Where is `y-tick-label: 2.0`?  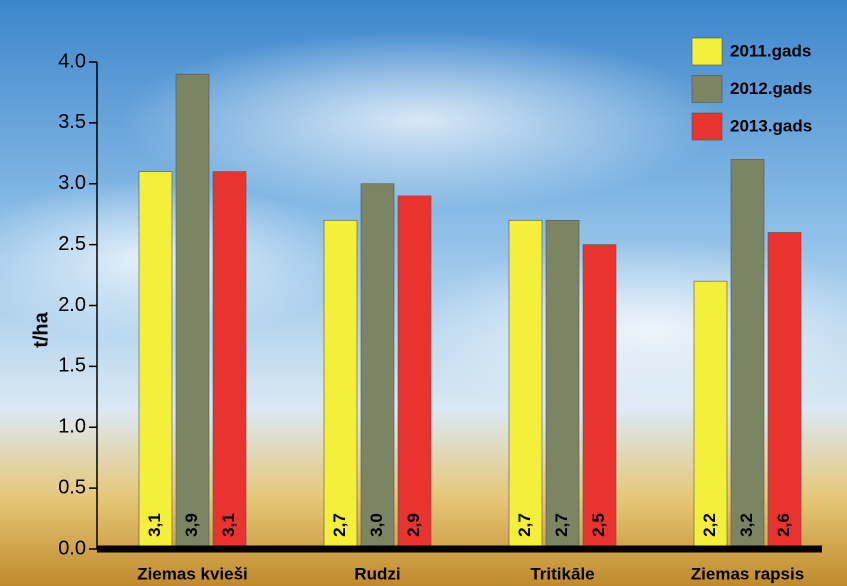 y-tick-label: 2.0 is located at coordinates (72, 305).